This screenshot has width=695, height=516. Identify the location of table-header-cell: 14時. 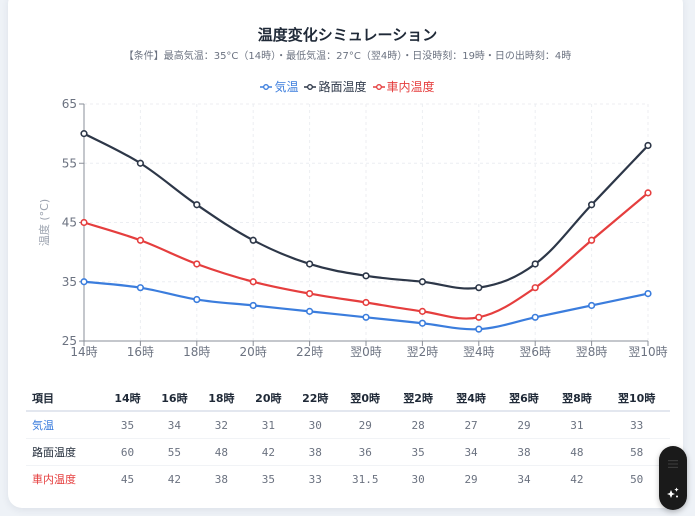
(127, 399).